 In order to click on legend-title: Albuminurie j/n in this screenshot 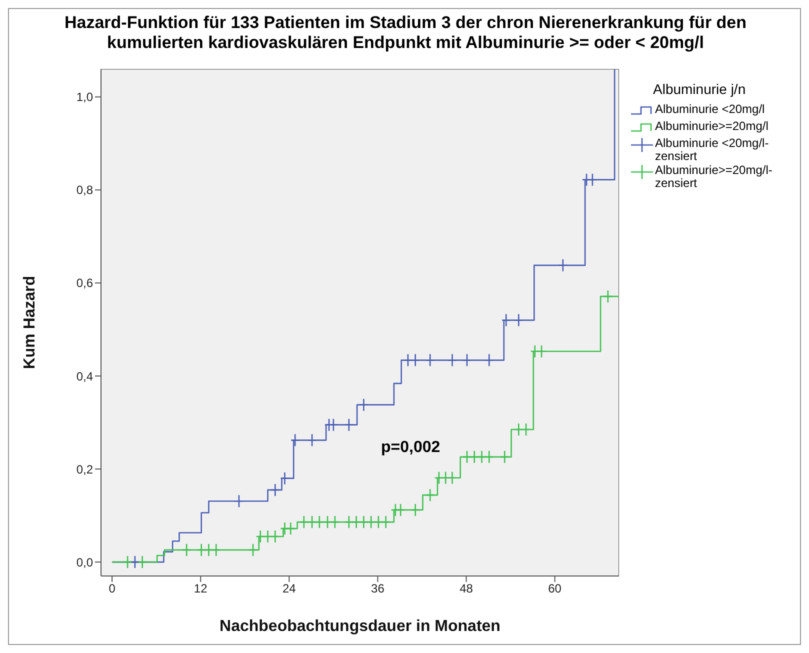, I will do `click(700, 89)`.